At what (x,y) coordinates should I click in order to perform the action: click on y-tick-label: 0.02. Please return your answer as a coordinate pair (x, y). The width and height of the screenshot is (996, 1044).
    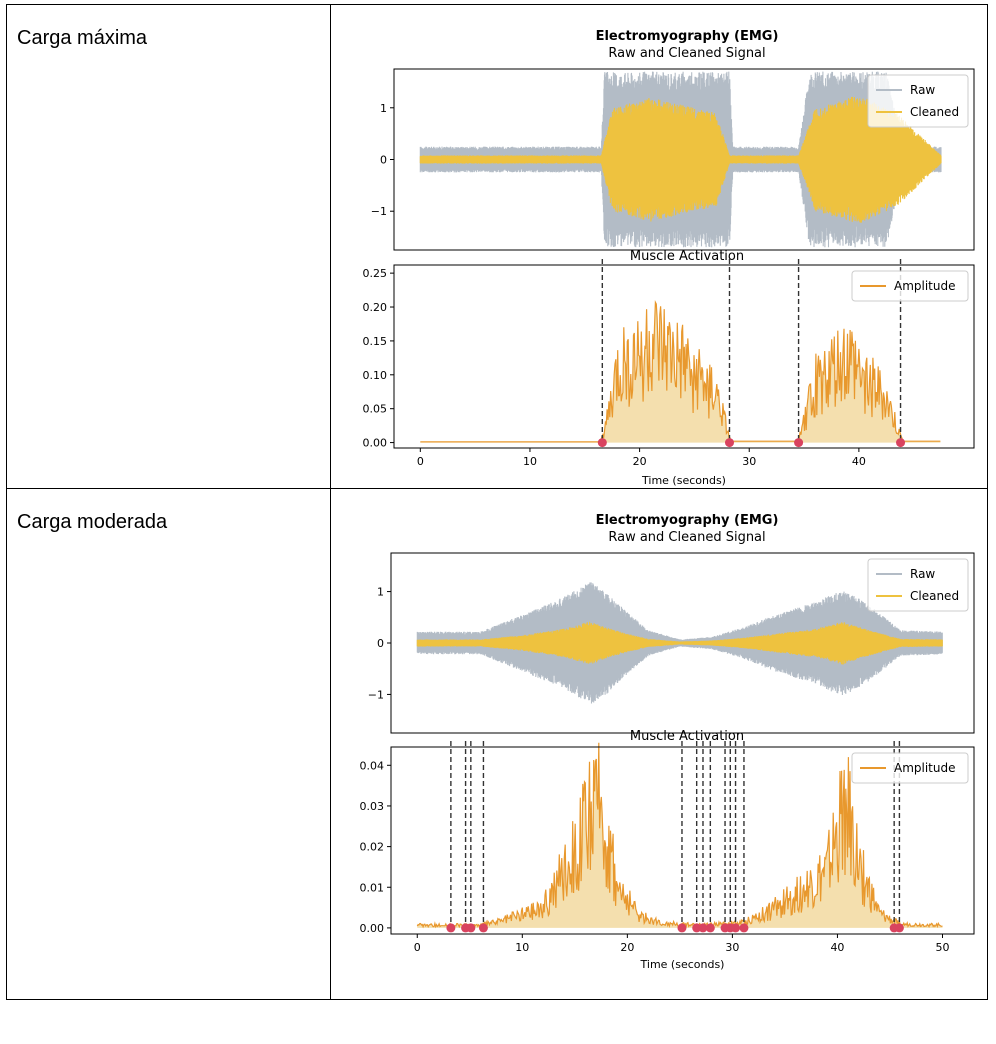
    Looking at the image, I should click on (372, 847).